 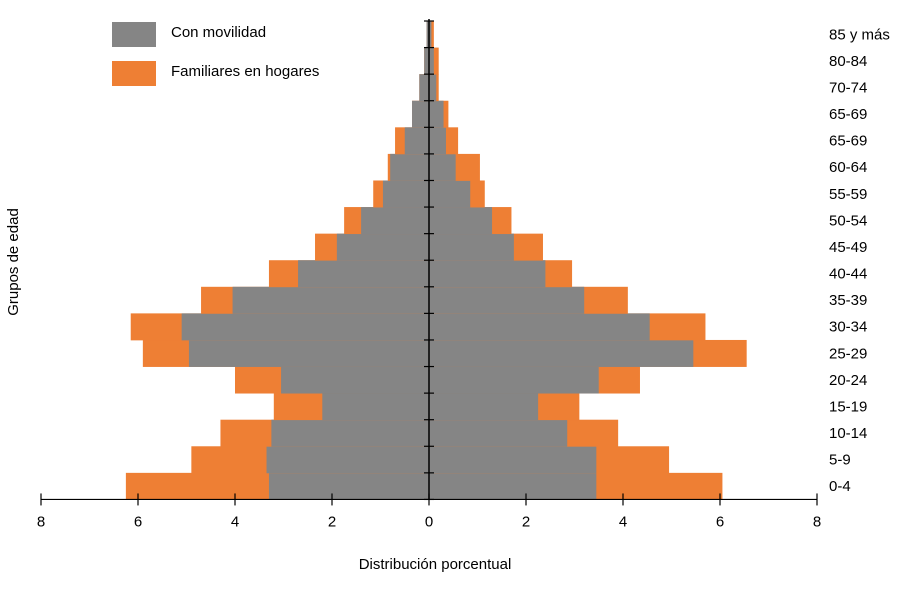 I want to click on y-axis-title: Grupos de edad, so click(x=13, y=262).